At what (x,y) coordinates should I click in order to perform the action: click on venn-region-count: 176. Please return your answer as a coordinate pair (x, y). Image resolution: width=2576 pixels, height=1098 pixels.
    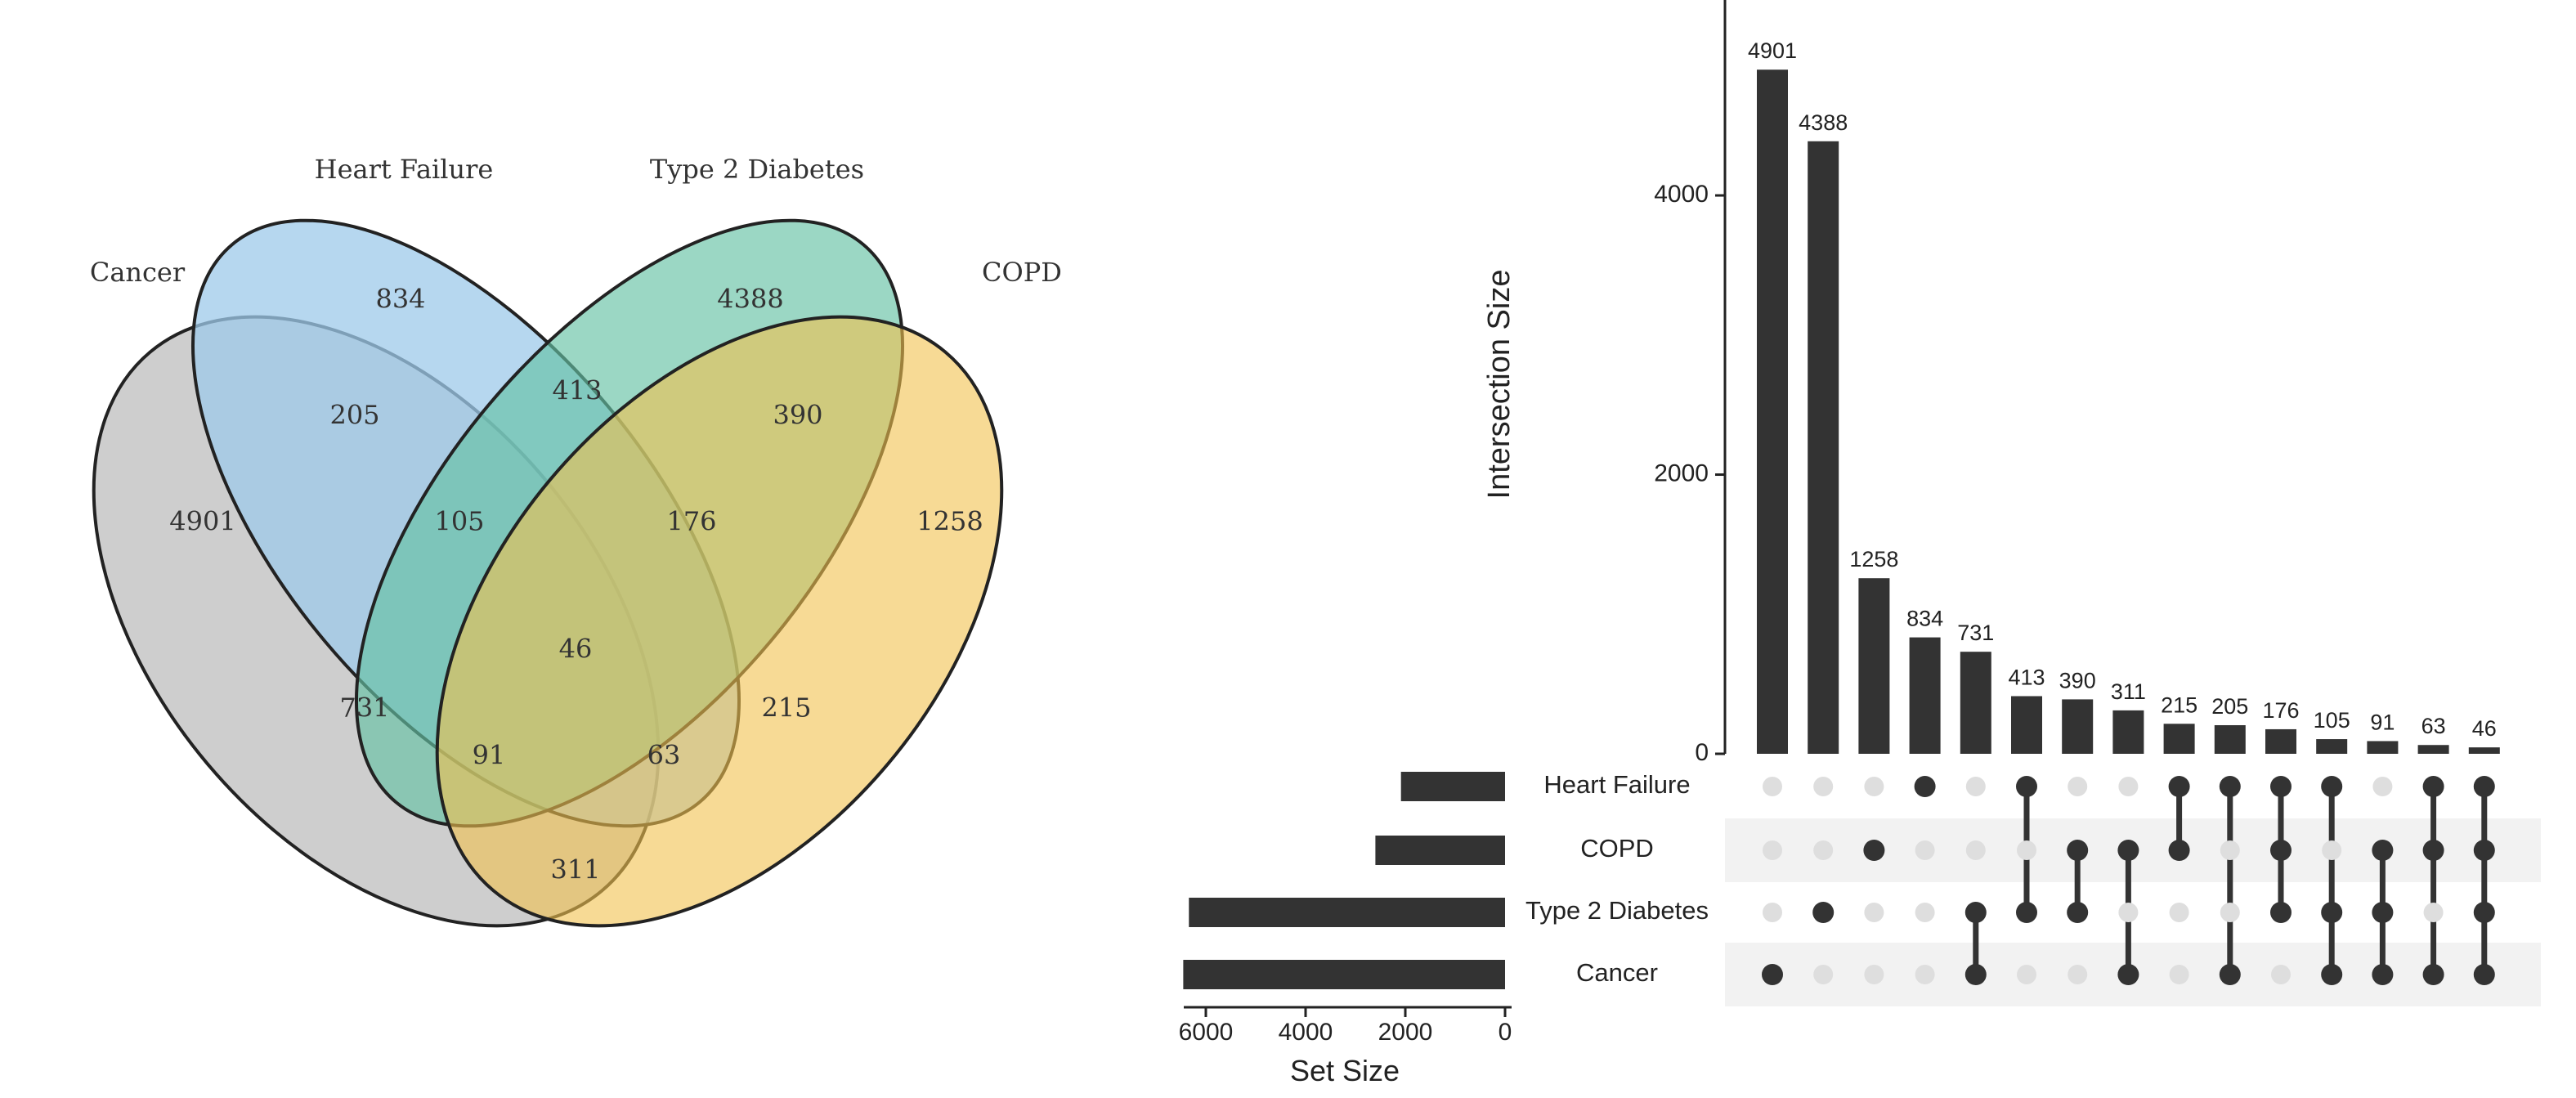
    Looking at the image, I should click on (691, 522).